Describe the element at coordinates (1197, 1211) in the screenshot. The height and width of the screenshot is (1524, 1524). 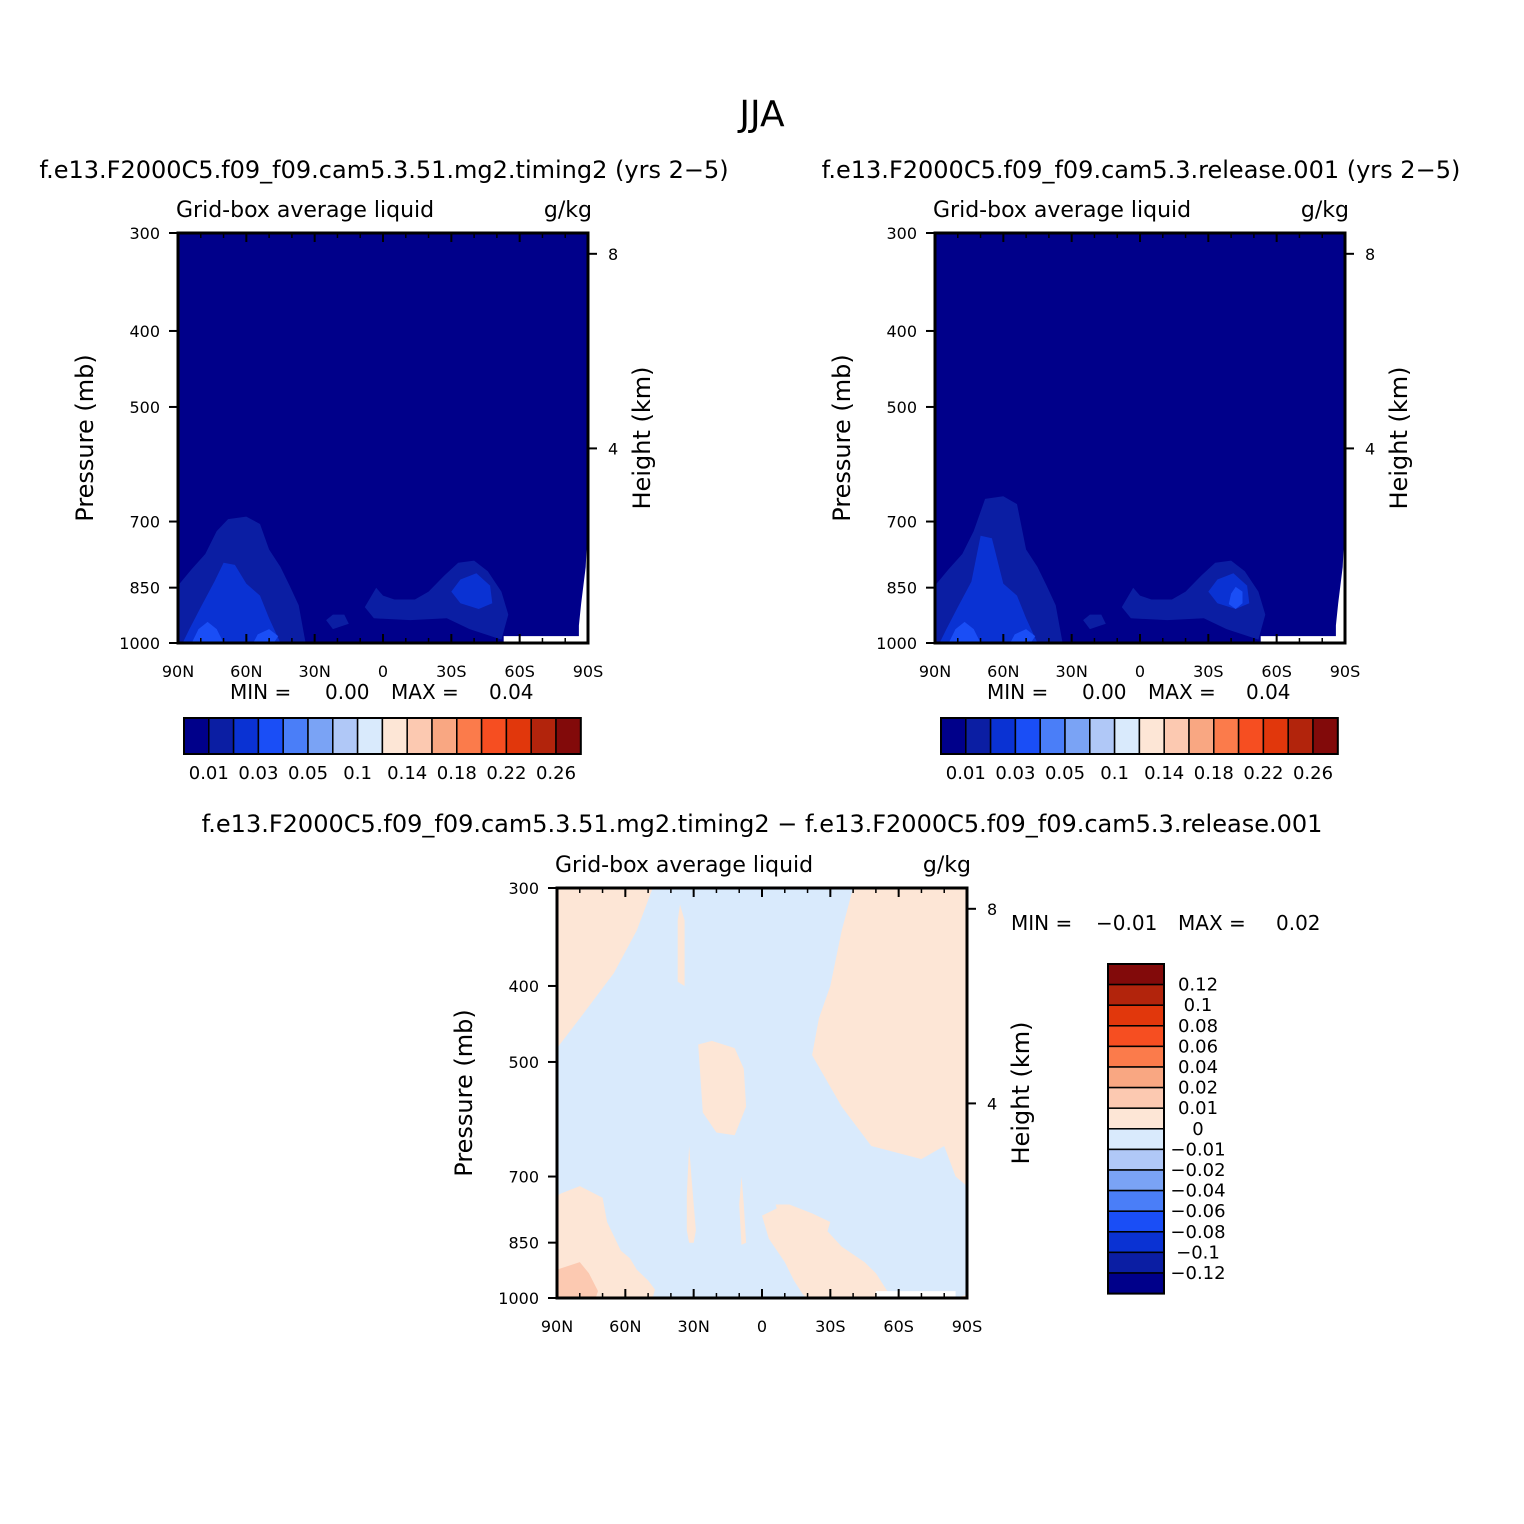
I see `colorbar-label: −0.06` at that location.